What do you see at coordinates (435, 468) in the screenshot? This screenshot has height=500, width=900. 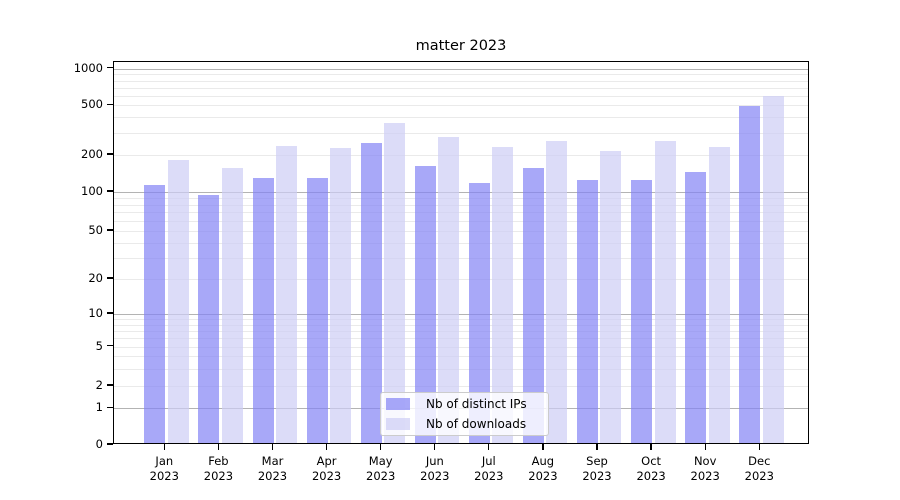 I see `x-tick-label: Jun 2023` at bounding box center [435, 468].